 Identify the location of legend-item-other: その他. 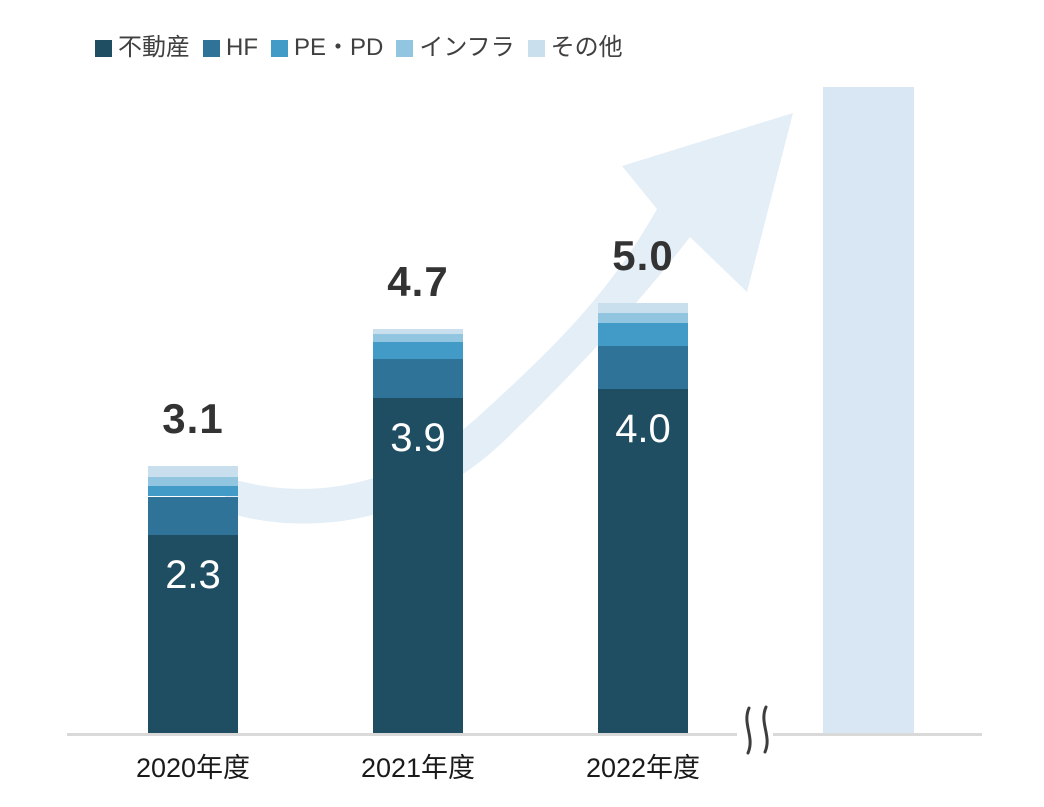
(575, 47).